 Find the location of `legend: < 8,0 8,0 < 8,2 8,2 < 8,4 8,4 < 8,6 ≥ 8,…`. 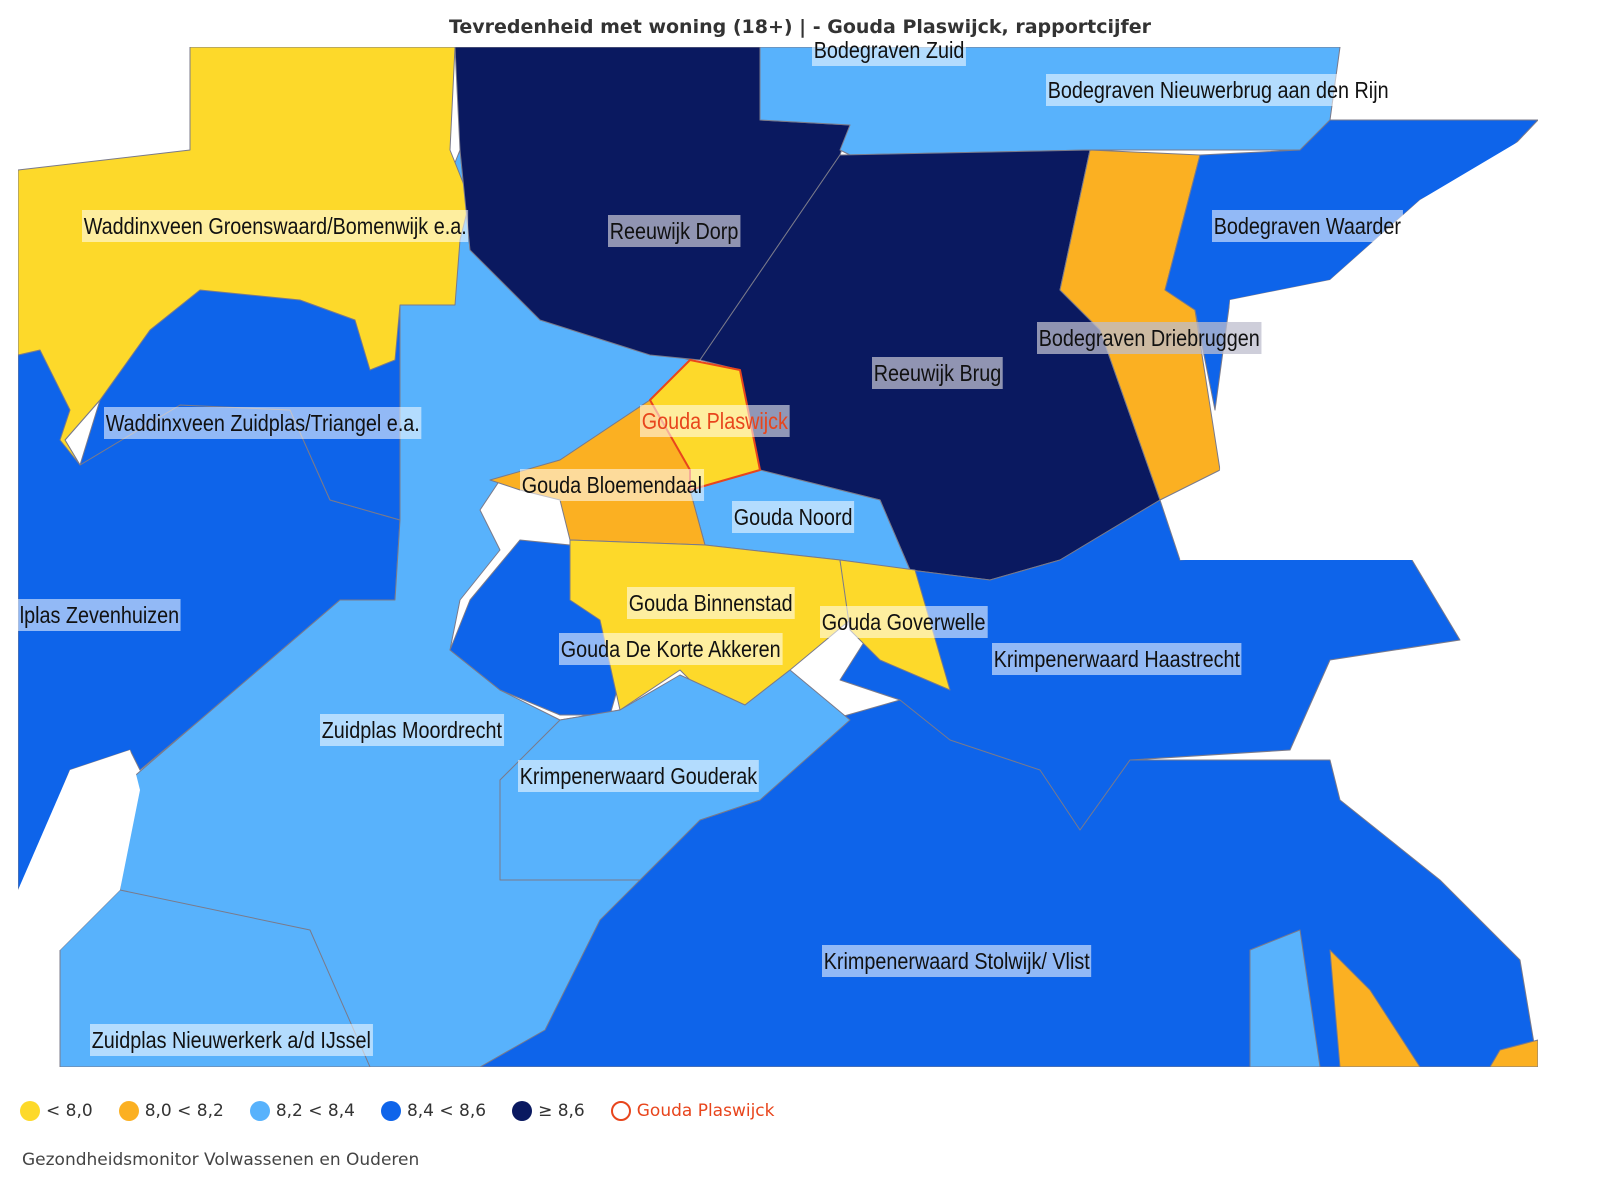

legend: < 8,0 8,0 < 8,2 8,2 < 8,4 8,4 < 8,6 ≥ 8,… is located at coordinates (410, 1111).